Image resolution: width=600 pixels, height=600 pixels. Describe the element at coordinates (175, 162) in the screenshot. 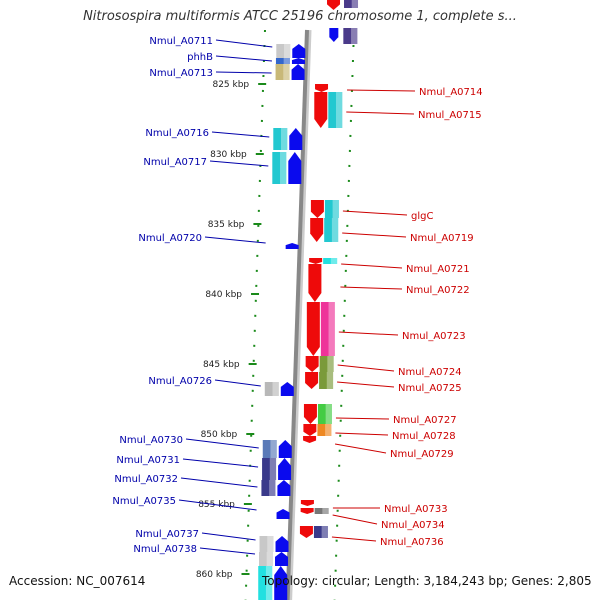

I see `gene-label-forward: Nmul_A0717` at that location.